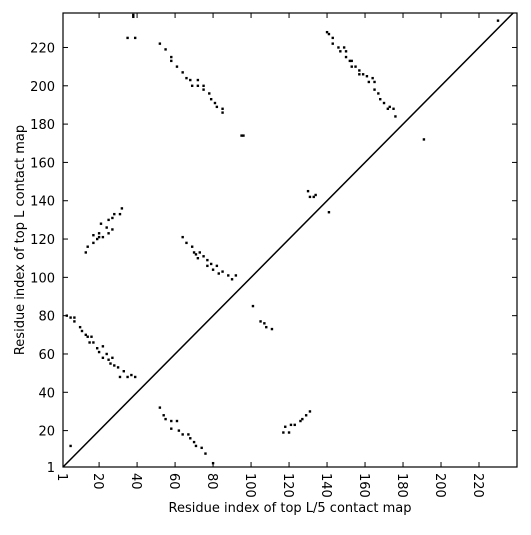  Describe the element at coordinates (46, 317) in the screenshot. I see `y-tick-label: 80` at that location.